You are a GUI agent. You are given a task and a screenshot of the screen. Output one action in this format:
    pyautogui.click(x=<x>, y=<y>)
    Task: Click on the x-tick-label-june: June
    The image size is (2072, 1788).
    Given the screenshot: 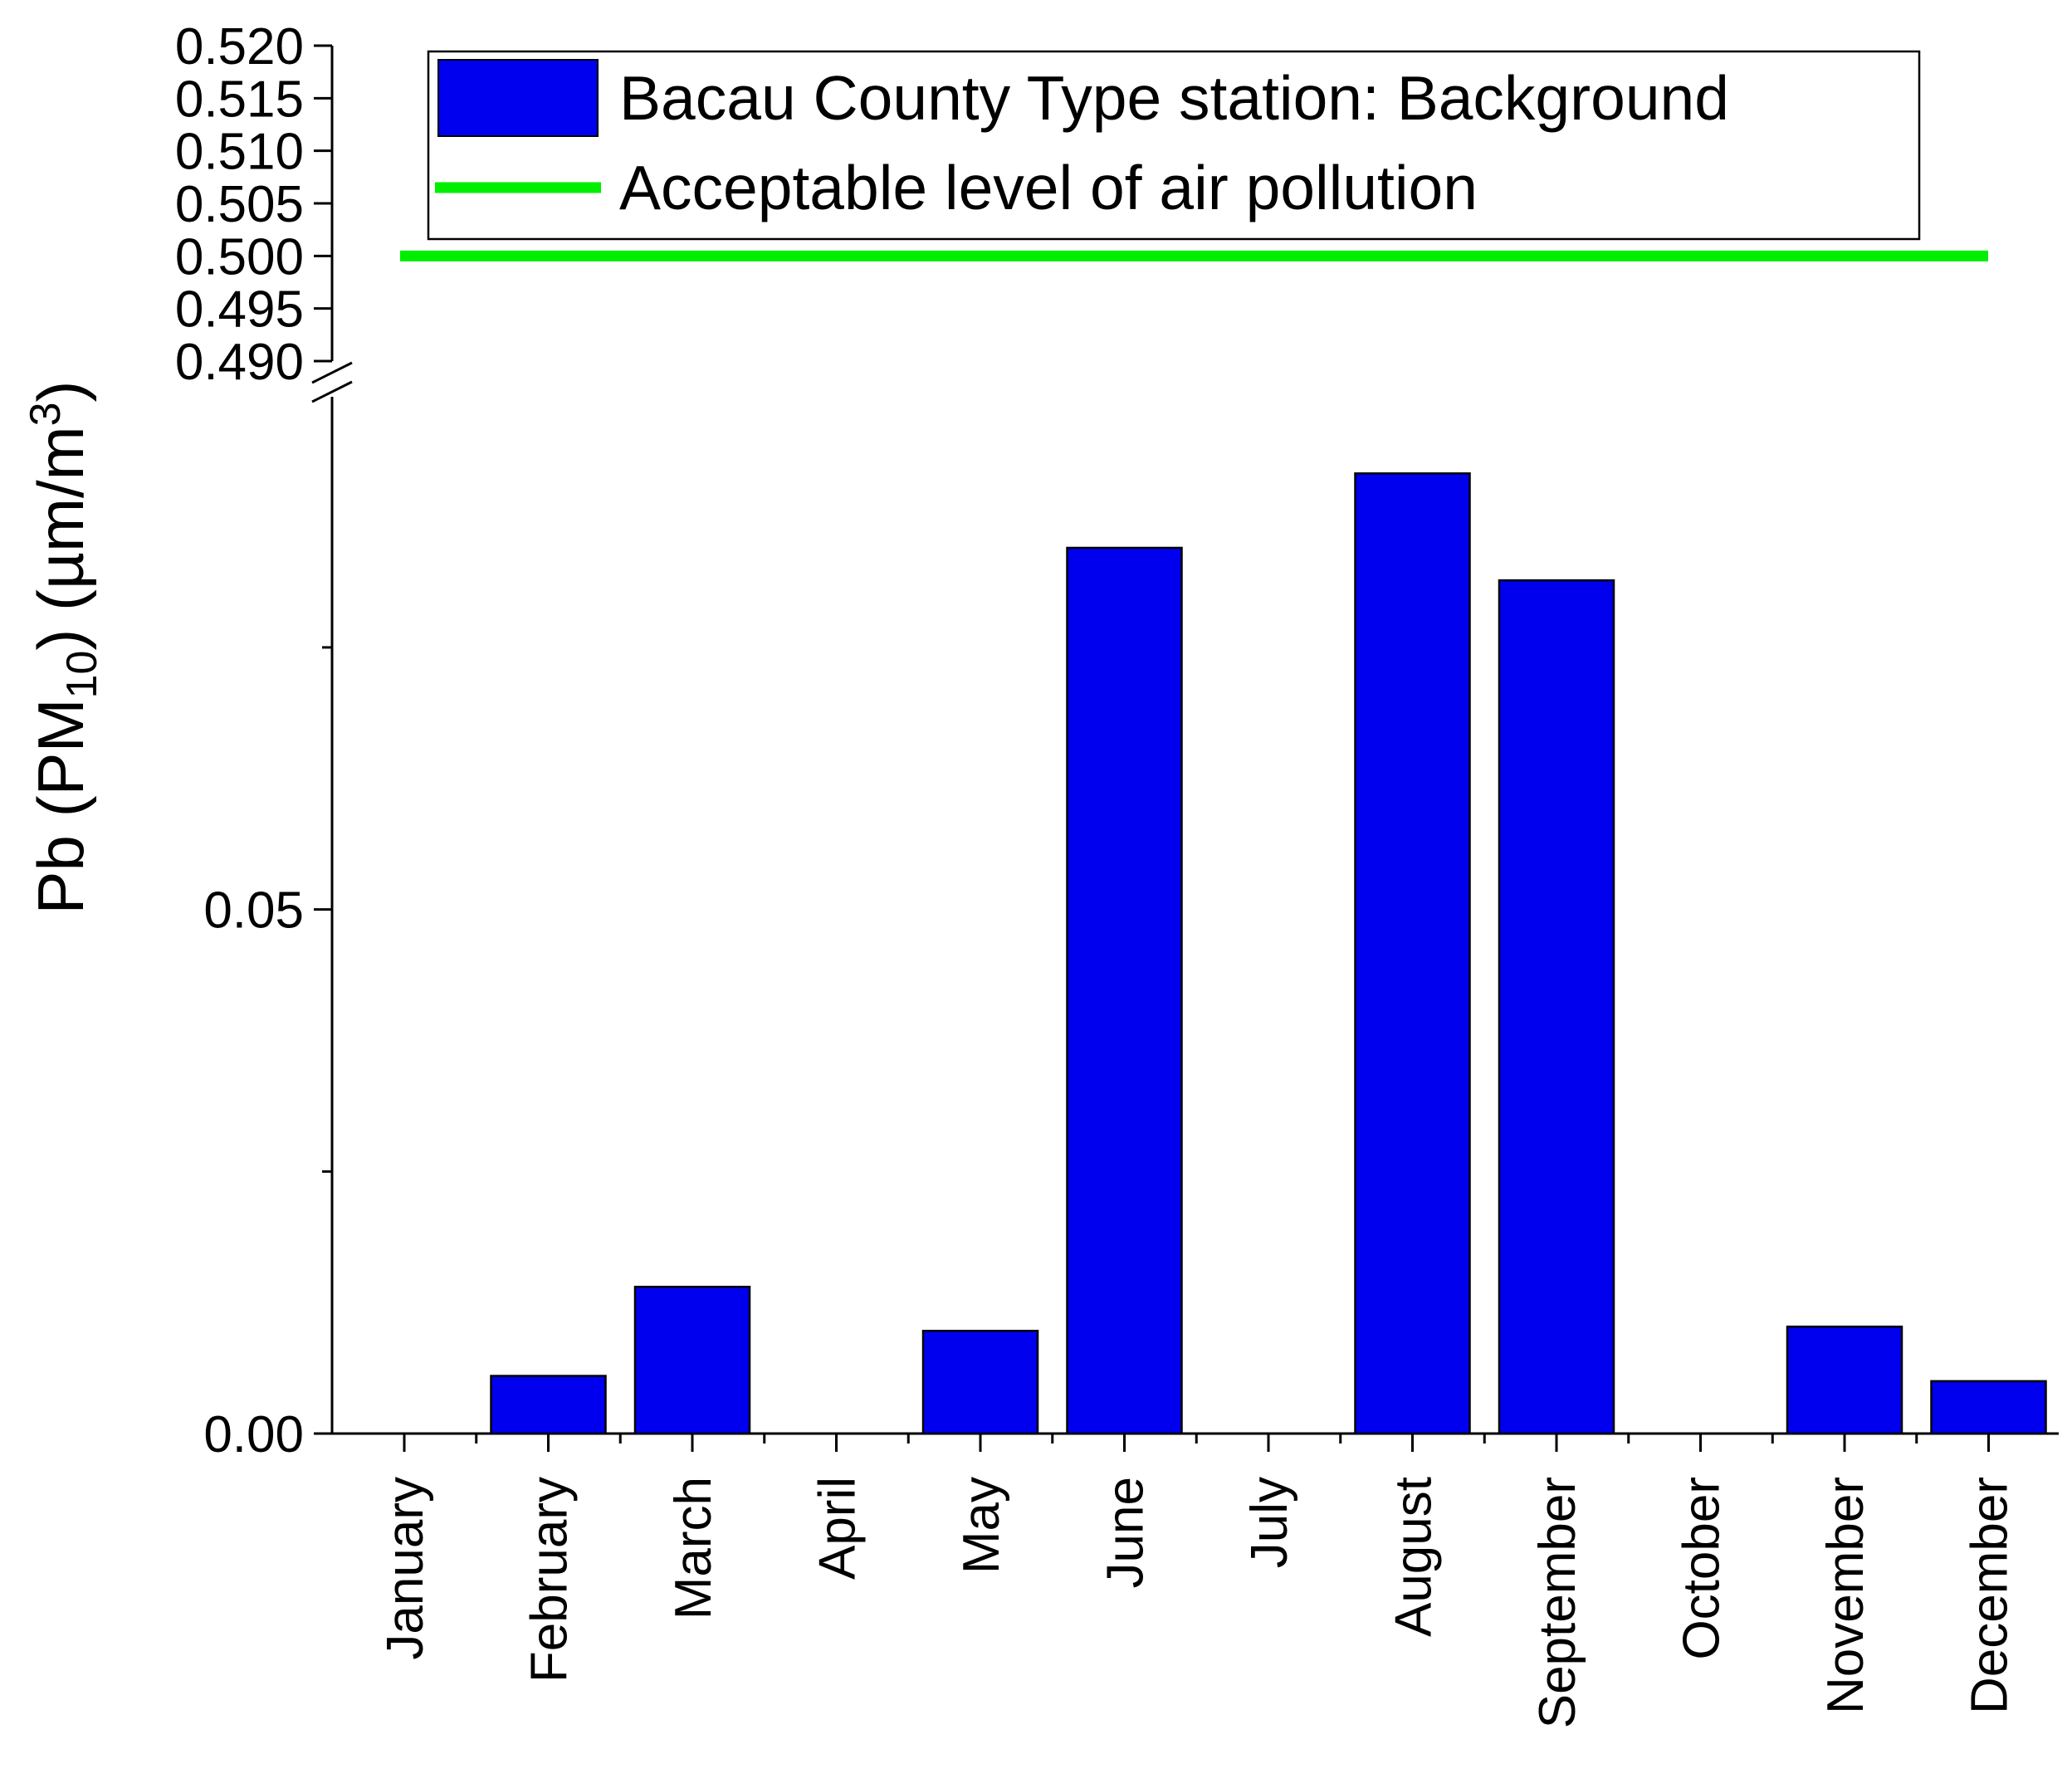 What is the action you would take?
    pyautogui.click(x=1126, y=1532)
    